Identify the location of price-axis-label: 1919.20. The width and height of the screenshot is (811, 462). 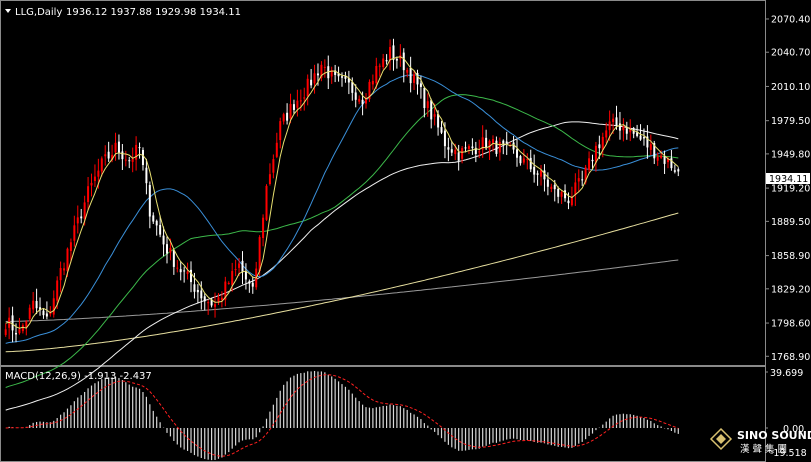
(790, 189).